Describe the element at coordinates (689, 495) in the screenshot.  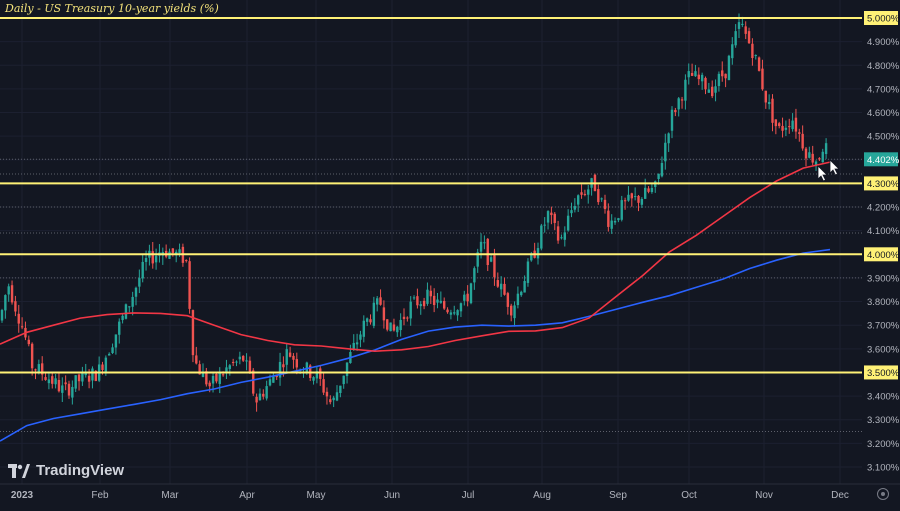
I see `x-tick-label: Oct` at that location.